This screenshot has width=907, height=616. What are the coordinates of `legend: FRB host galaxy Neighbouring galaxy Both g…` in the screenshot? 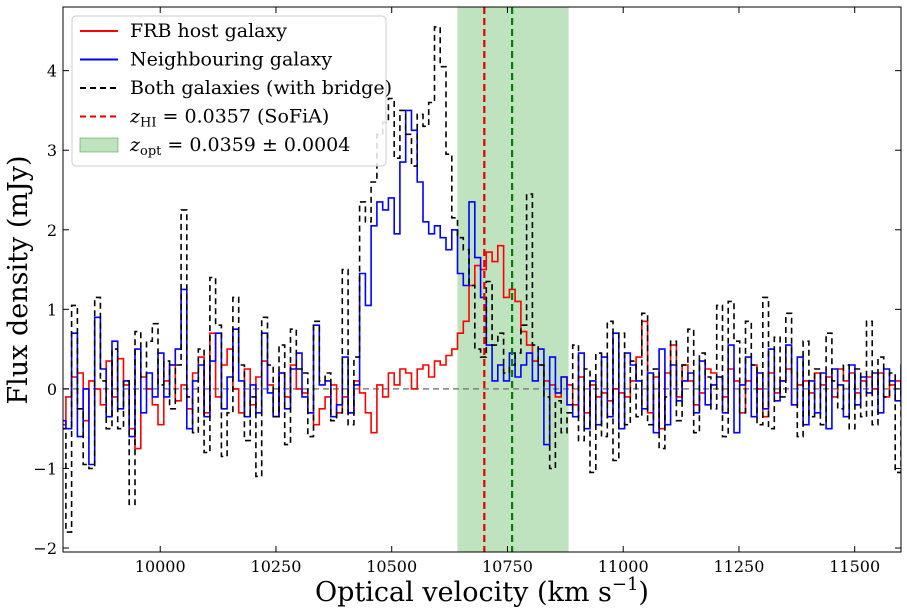 It's located at (231, 91).